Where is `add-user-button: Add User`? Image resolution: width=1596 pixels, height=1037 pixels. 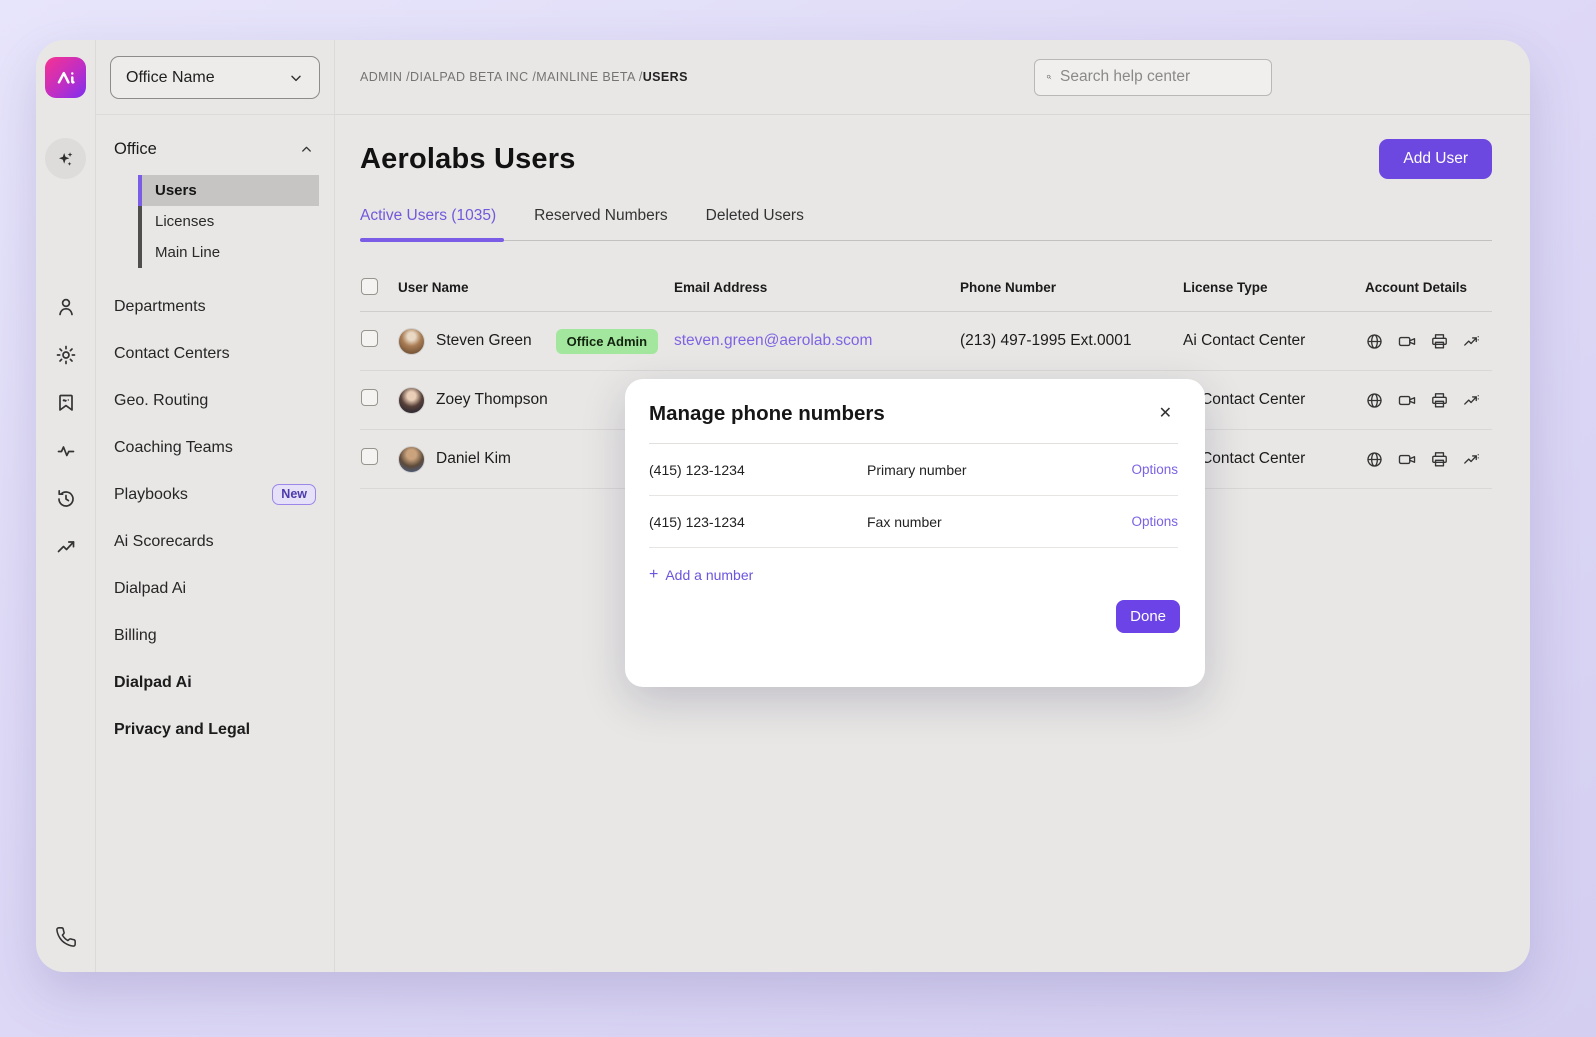
add-user-button: Add User is located at coordinates (1435, 159).